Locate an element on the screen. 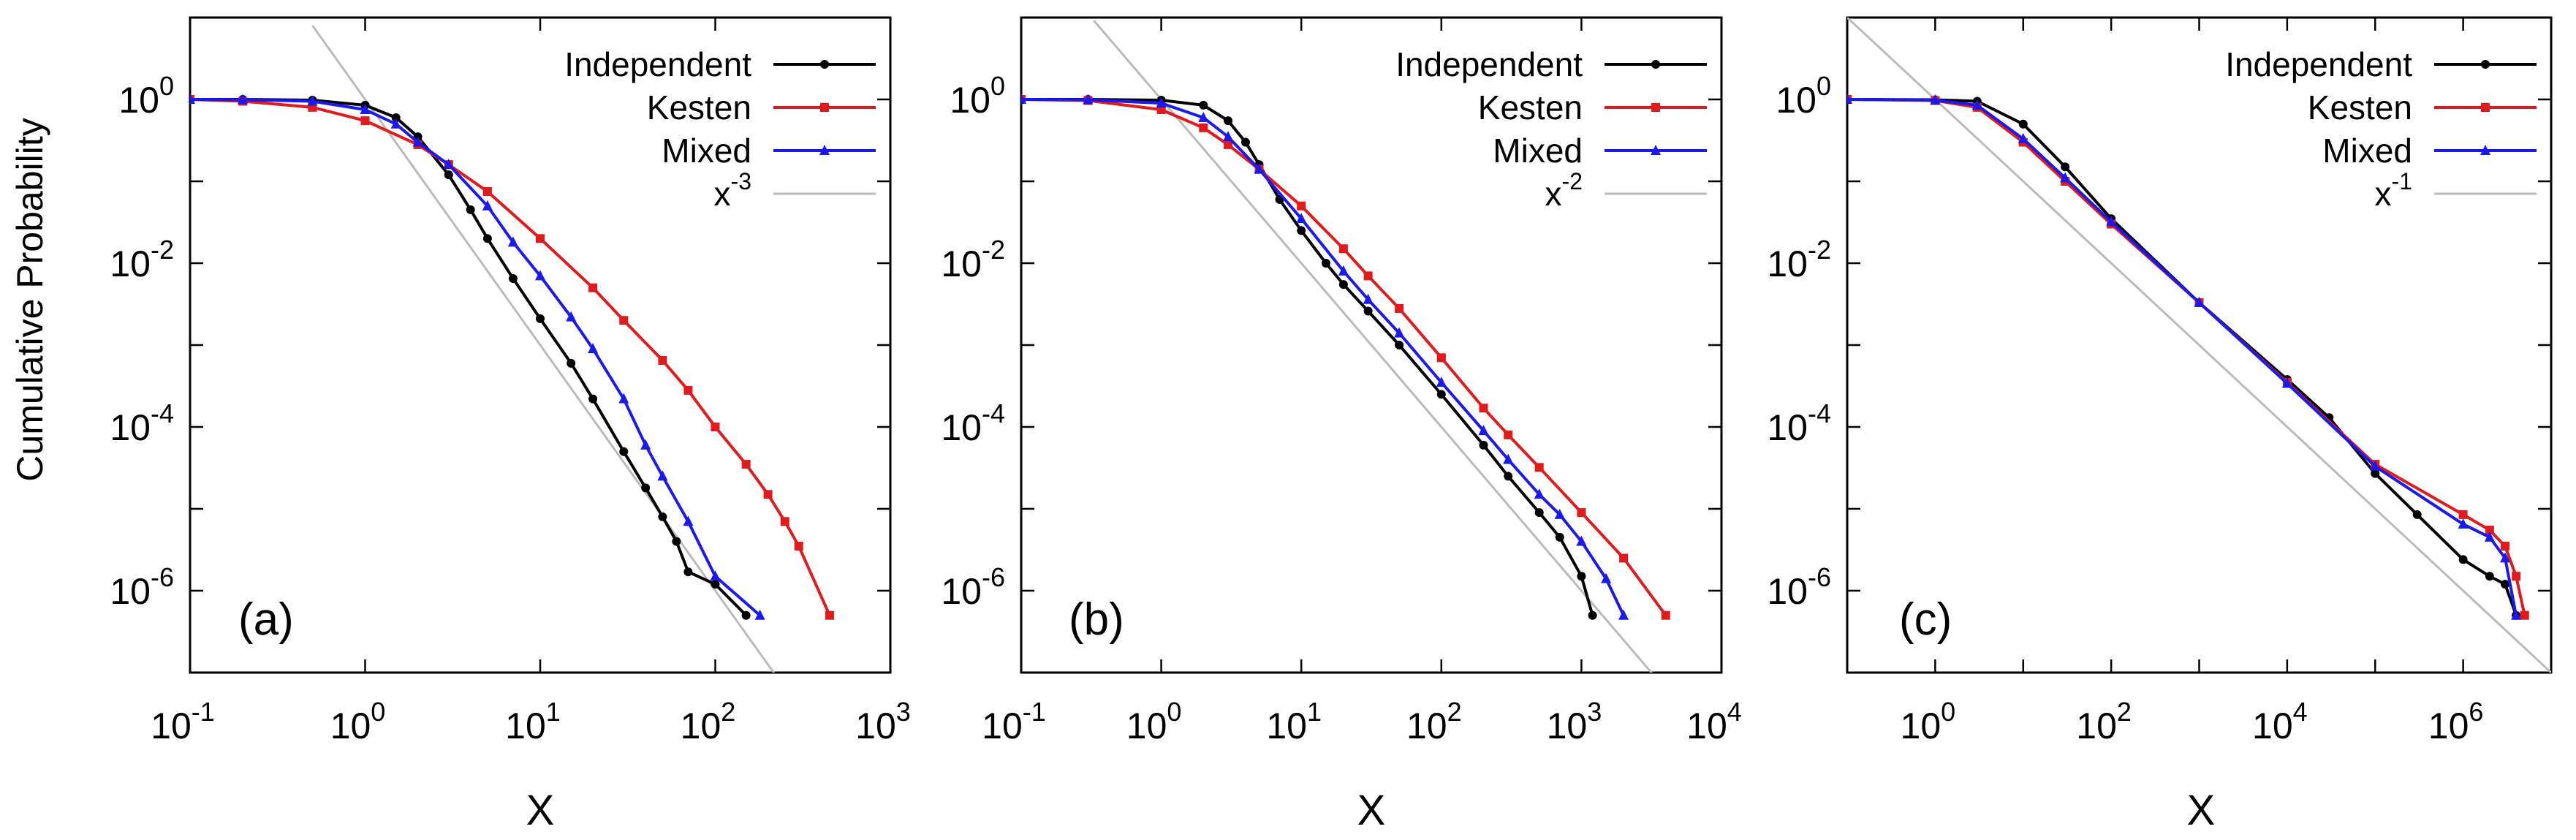 The height and width of the screenshot is (840, 2576). legend-label: x-3 is located at coordinates (732, 190).